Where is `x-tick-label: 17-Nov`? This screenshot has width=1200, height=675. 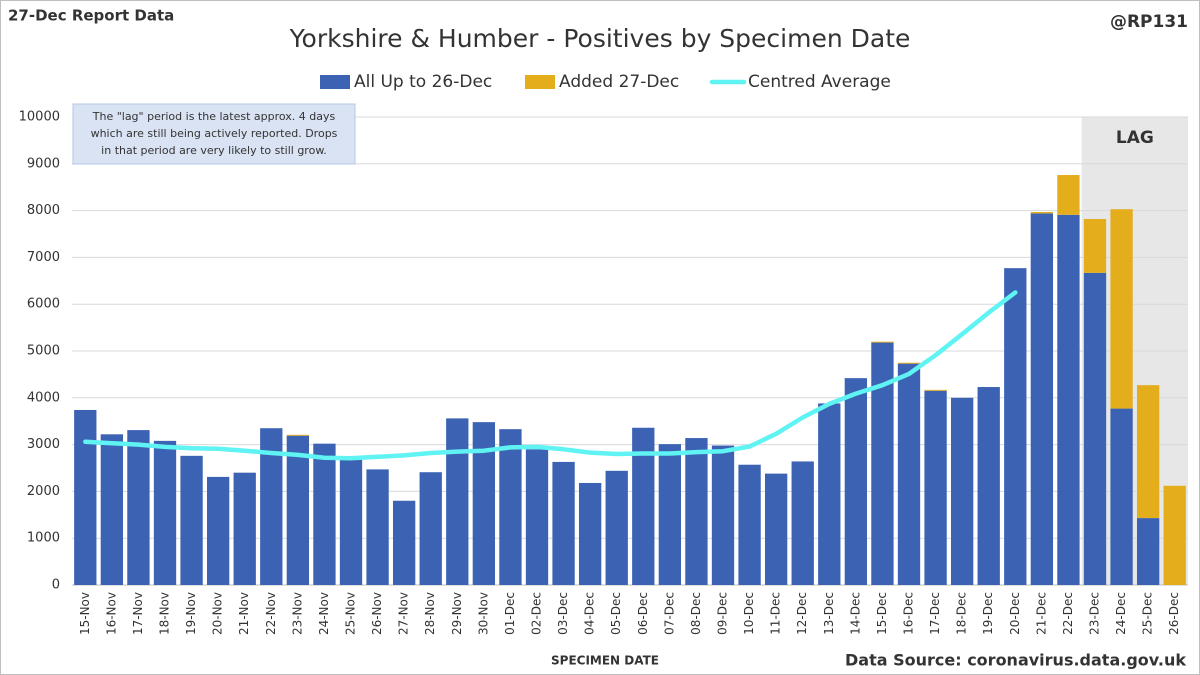 x-tick-label: 17-Nov is located at coordinates (138, 613).